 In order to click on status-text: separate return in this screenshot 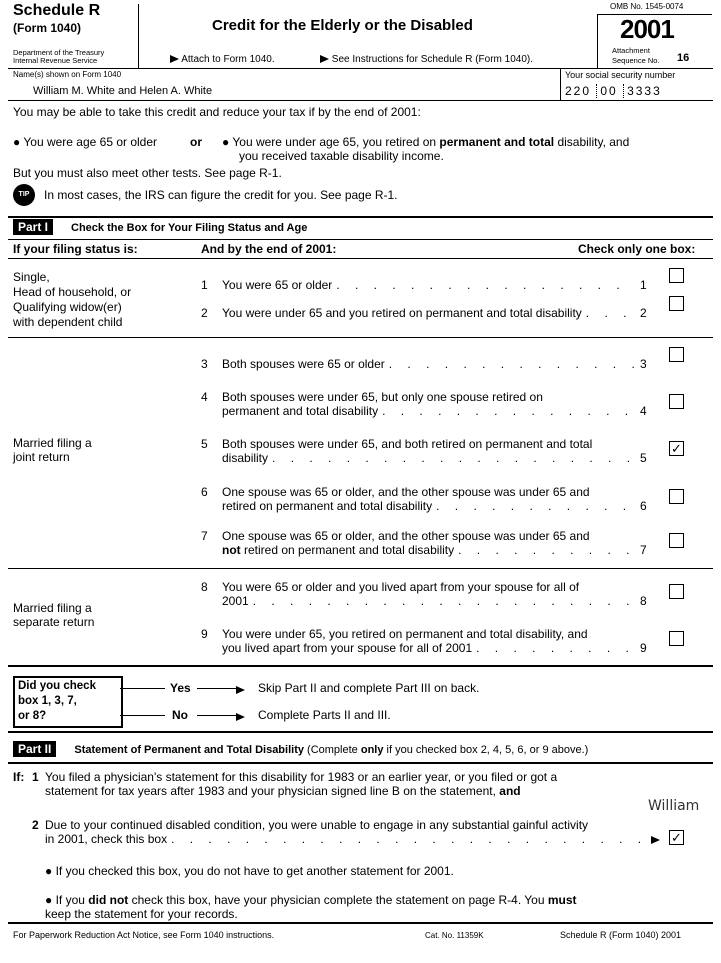, I will do `click(54, 622)`.